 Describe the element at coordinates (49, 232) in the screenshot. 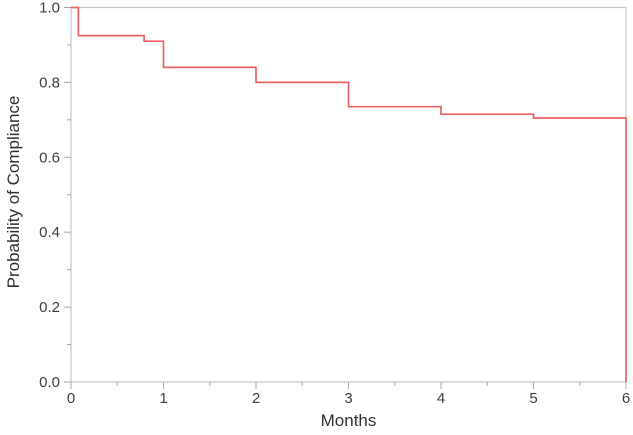

I see `y-tick-label: 0.4` at that location.